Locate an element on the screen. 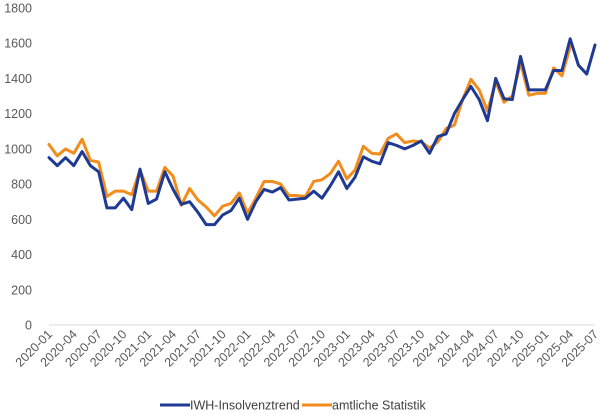  legend: IWH-Insolvenztrend amtliche Statistik is located at coordinates (293, 406).